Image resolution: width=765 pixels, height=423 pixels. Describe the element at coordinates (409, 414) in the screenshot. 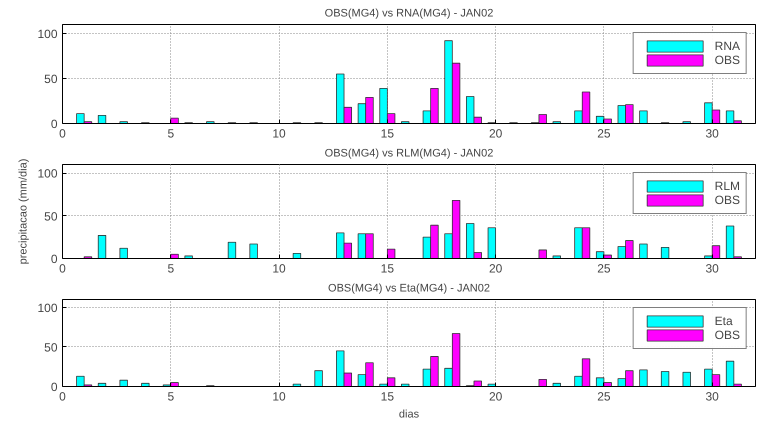

I see `x-axis-title: dias` at that location.